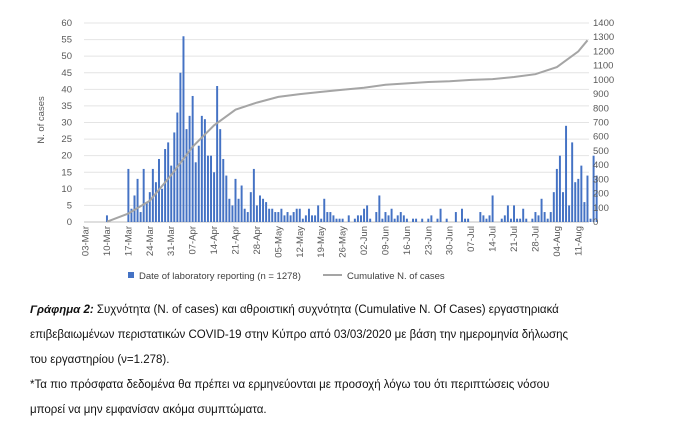  I want to click on y-right-tick-label: 0, so click(595, 222).